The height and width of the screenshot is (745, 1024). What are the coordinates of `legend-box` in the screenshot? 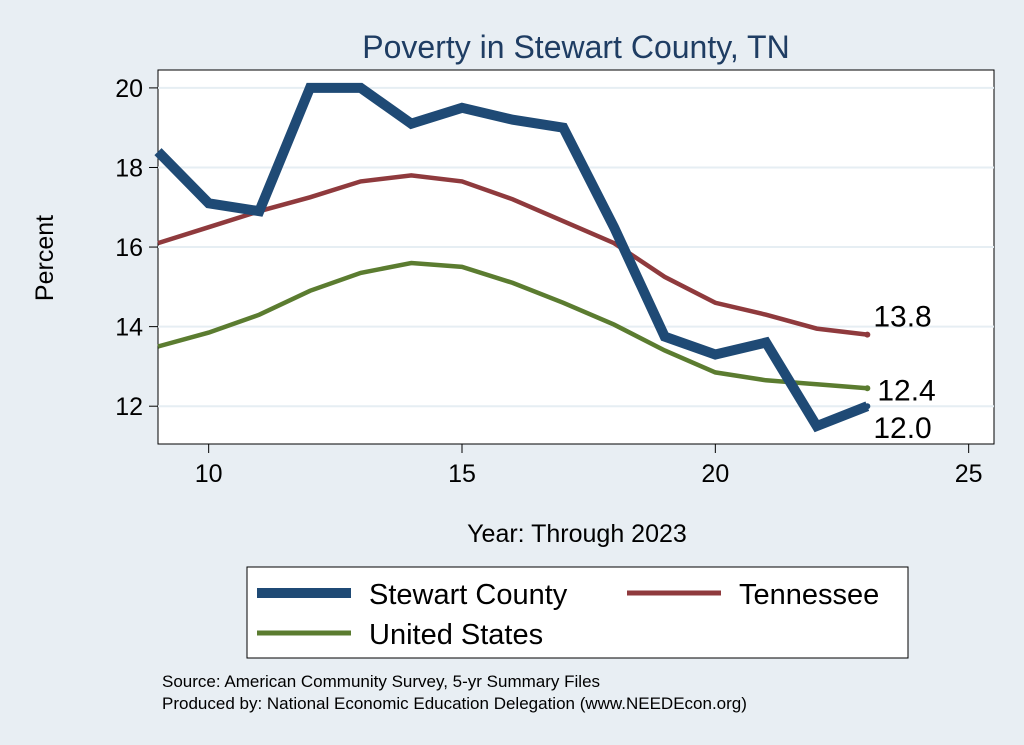 It's located at (577, 612).